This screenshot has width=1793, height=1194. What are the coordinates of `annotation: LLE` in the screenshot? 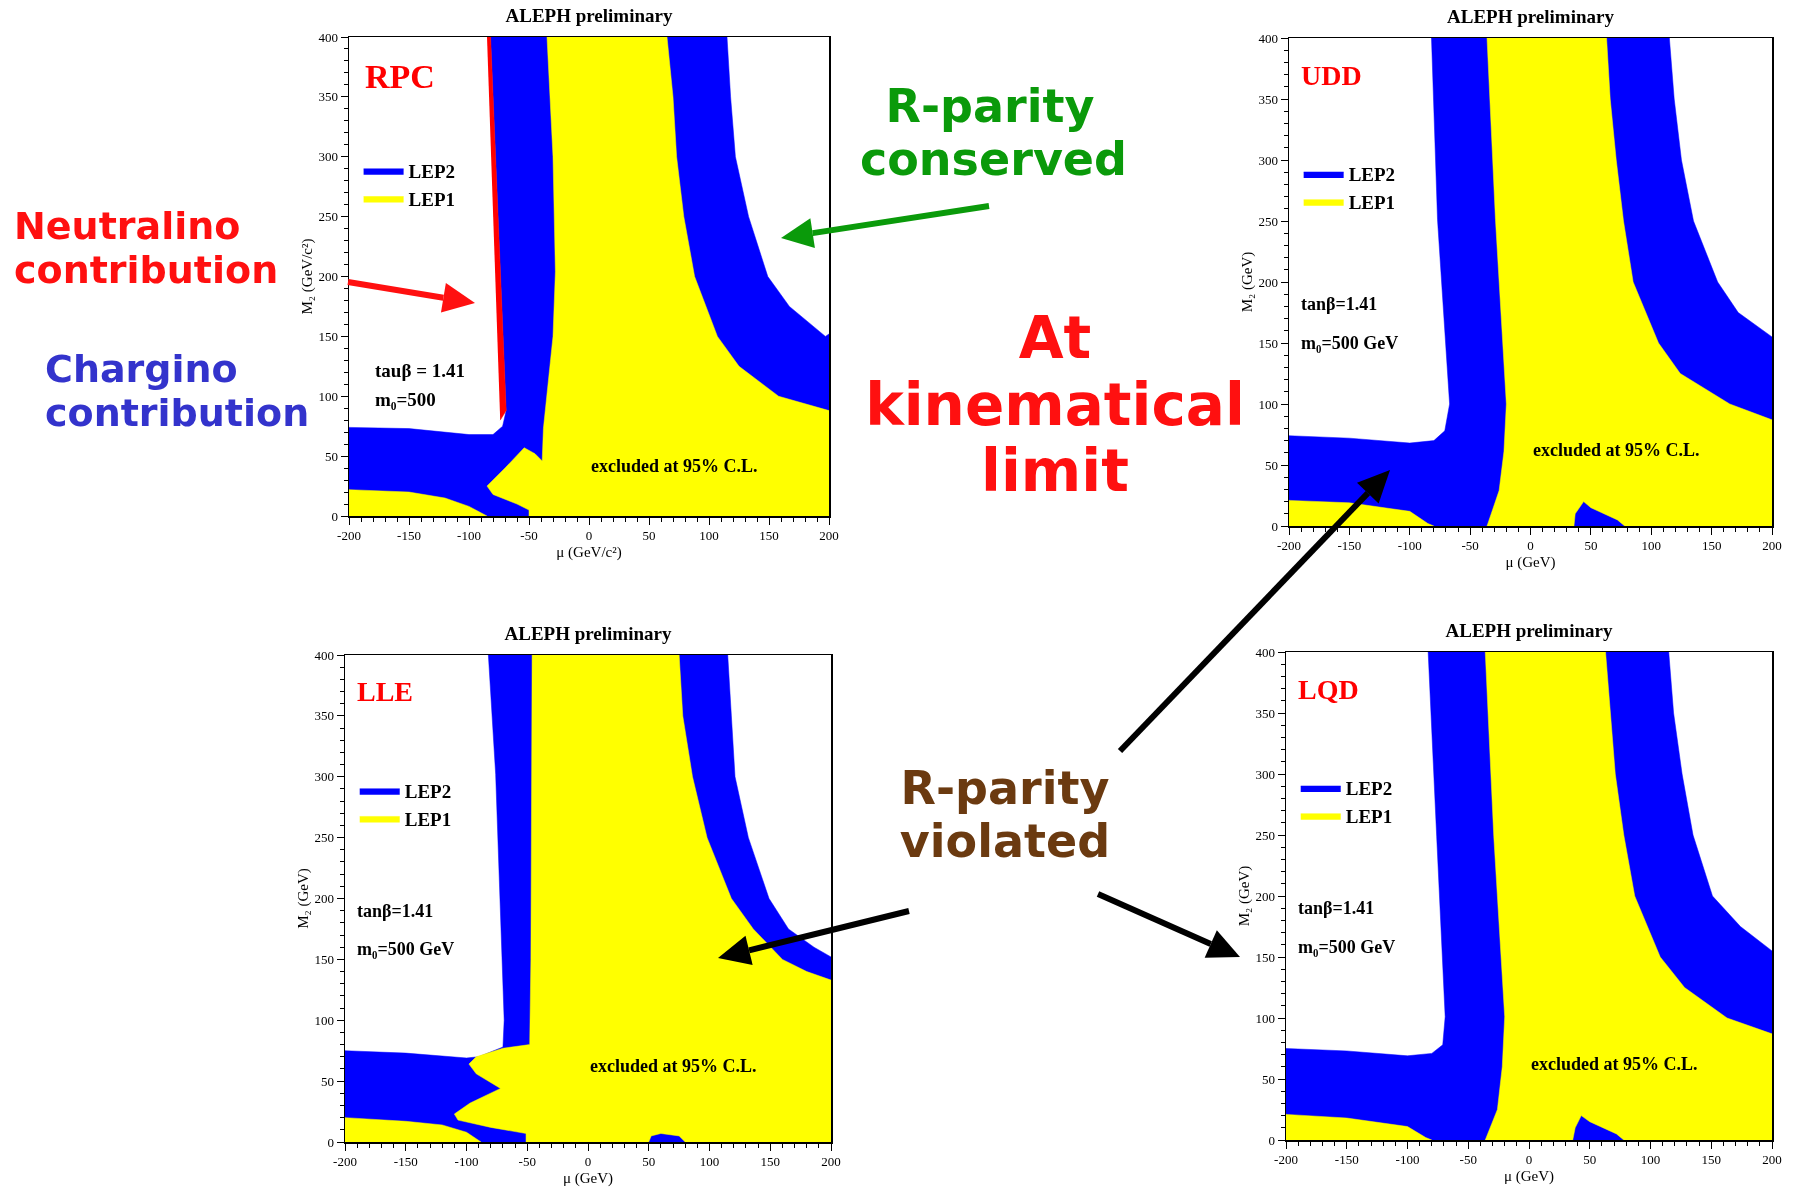 It's located at (385, 691).